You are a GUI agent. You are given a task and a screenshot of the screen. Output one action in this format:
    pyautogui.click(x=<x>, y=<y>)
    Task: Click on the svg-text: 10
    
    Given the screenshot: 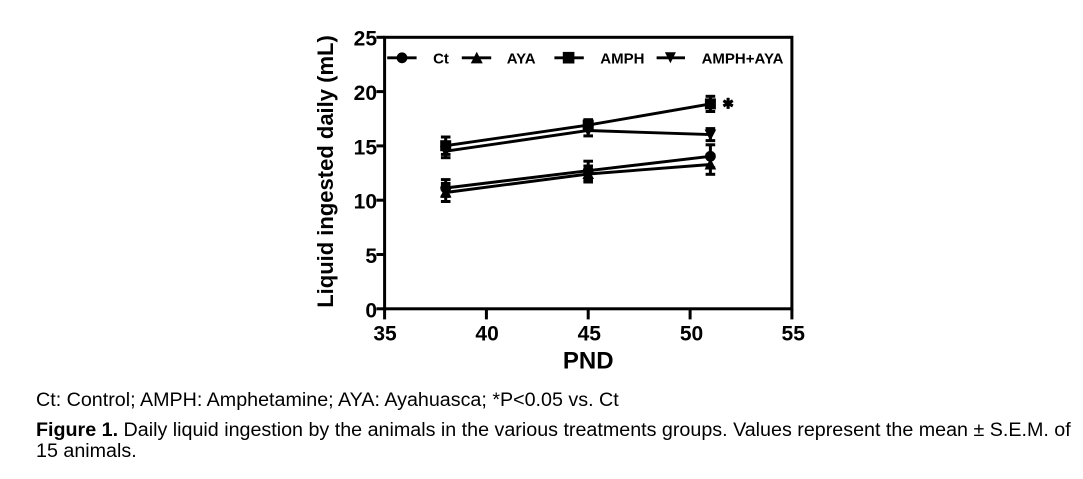 What is the action you would take?
    pyautogui.click(x=365, y=202)
    